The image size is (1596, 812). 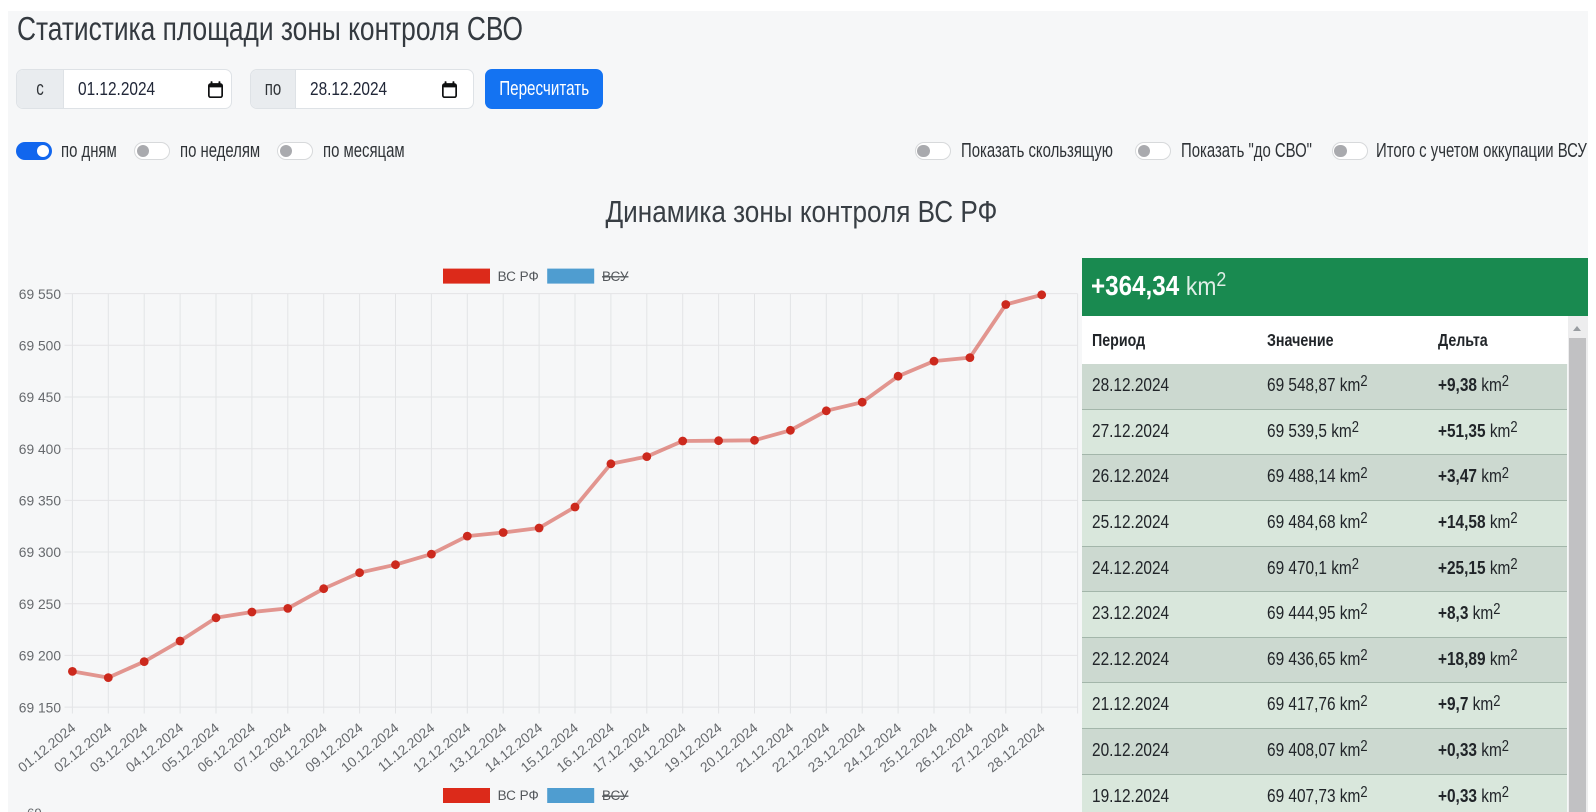 I want to click on svg-text: 69 350, so click(x=40, y=501).